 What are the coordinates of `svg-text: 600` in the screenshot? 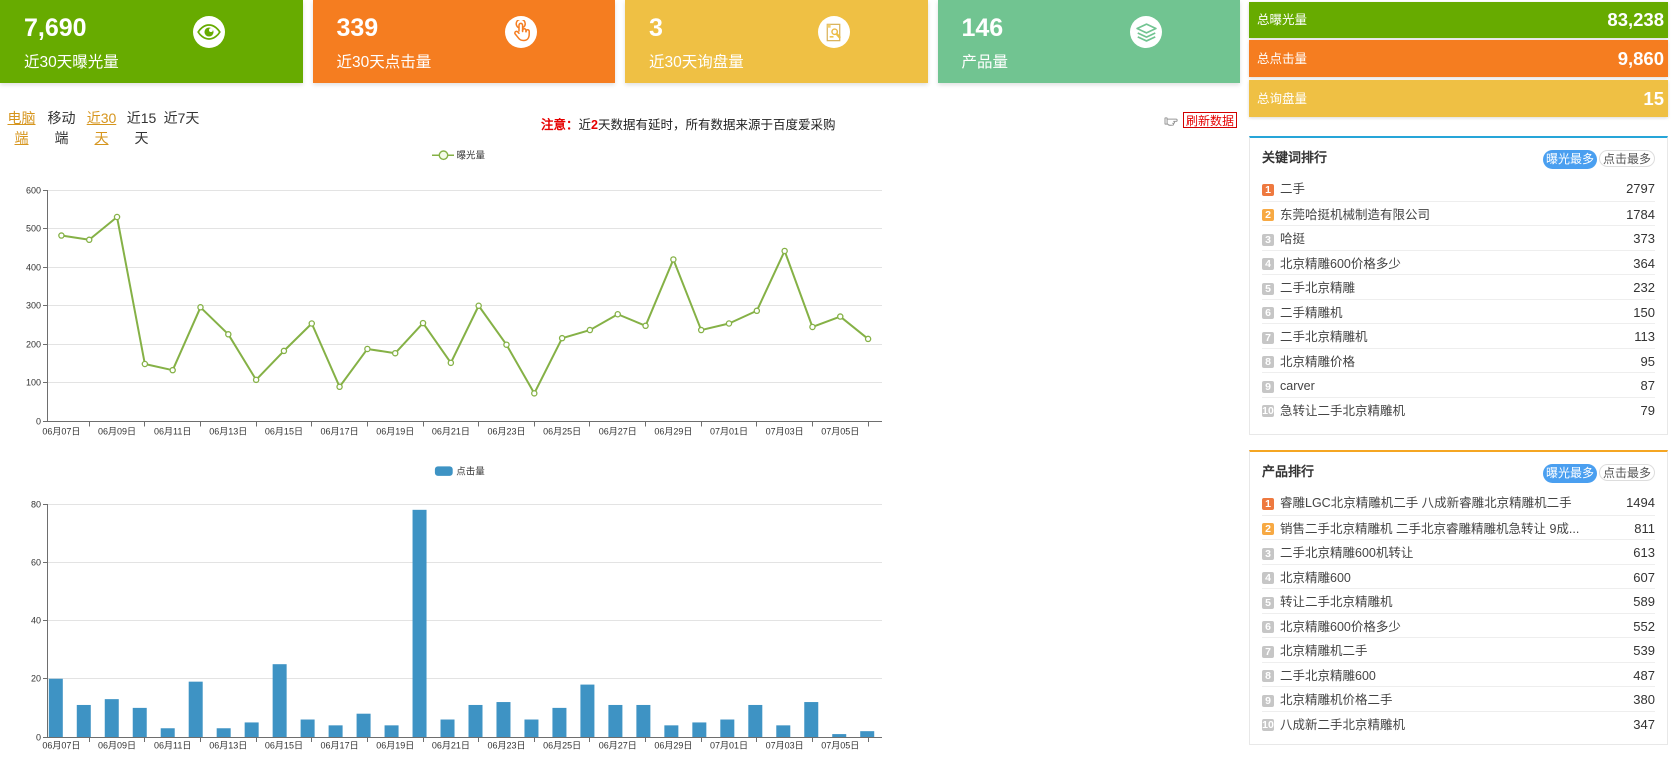 It's located at (33, 191).